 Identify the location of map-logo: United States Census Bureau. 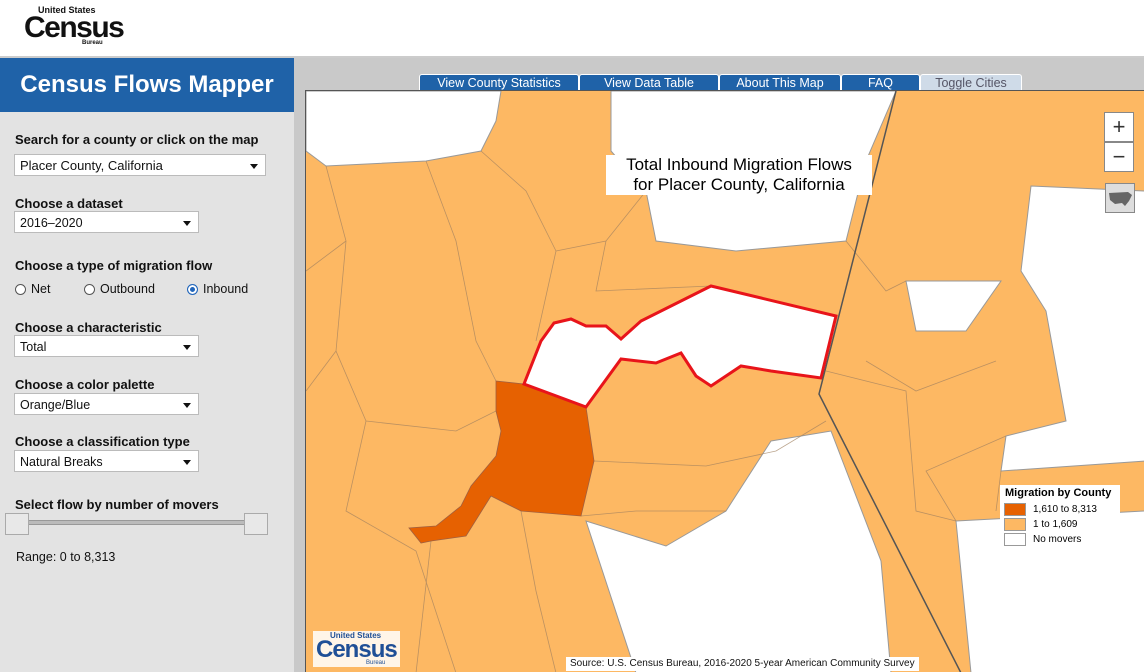
(356, 649).